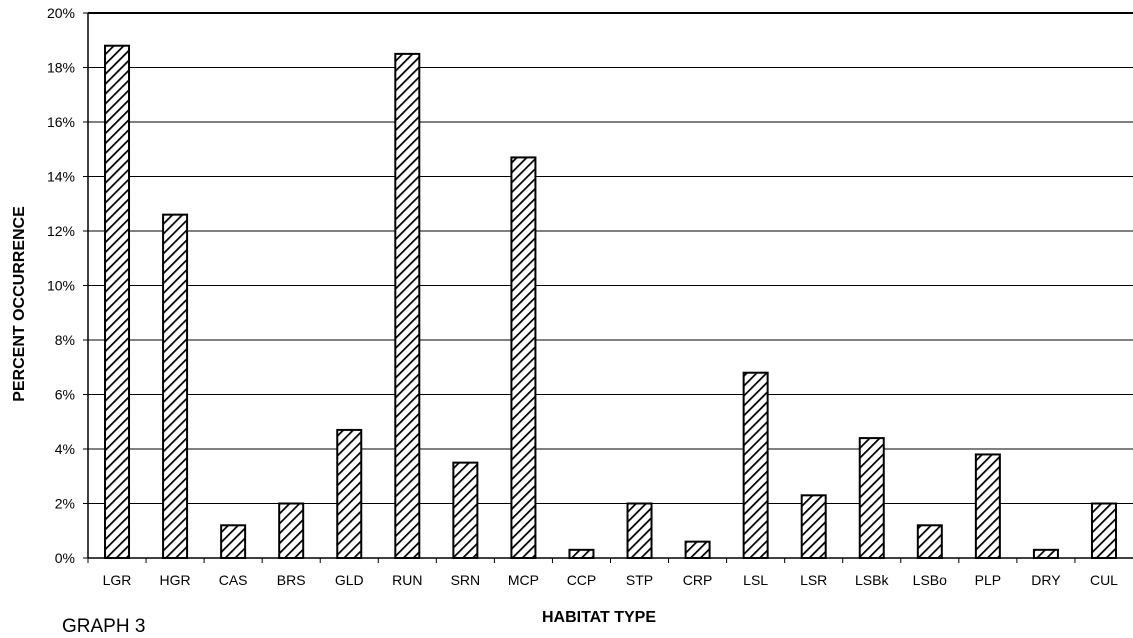 This screenshot has height=638, width=1133. What do you see at coordinates (291, 580) in the screenshot?
I see `x-tick-label: BRS` at bounding box center [291, 580].